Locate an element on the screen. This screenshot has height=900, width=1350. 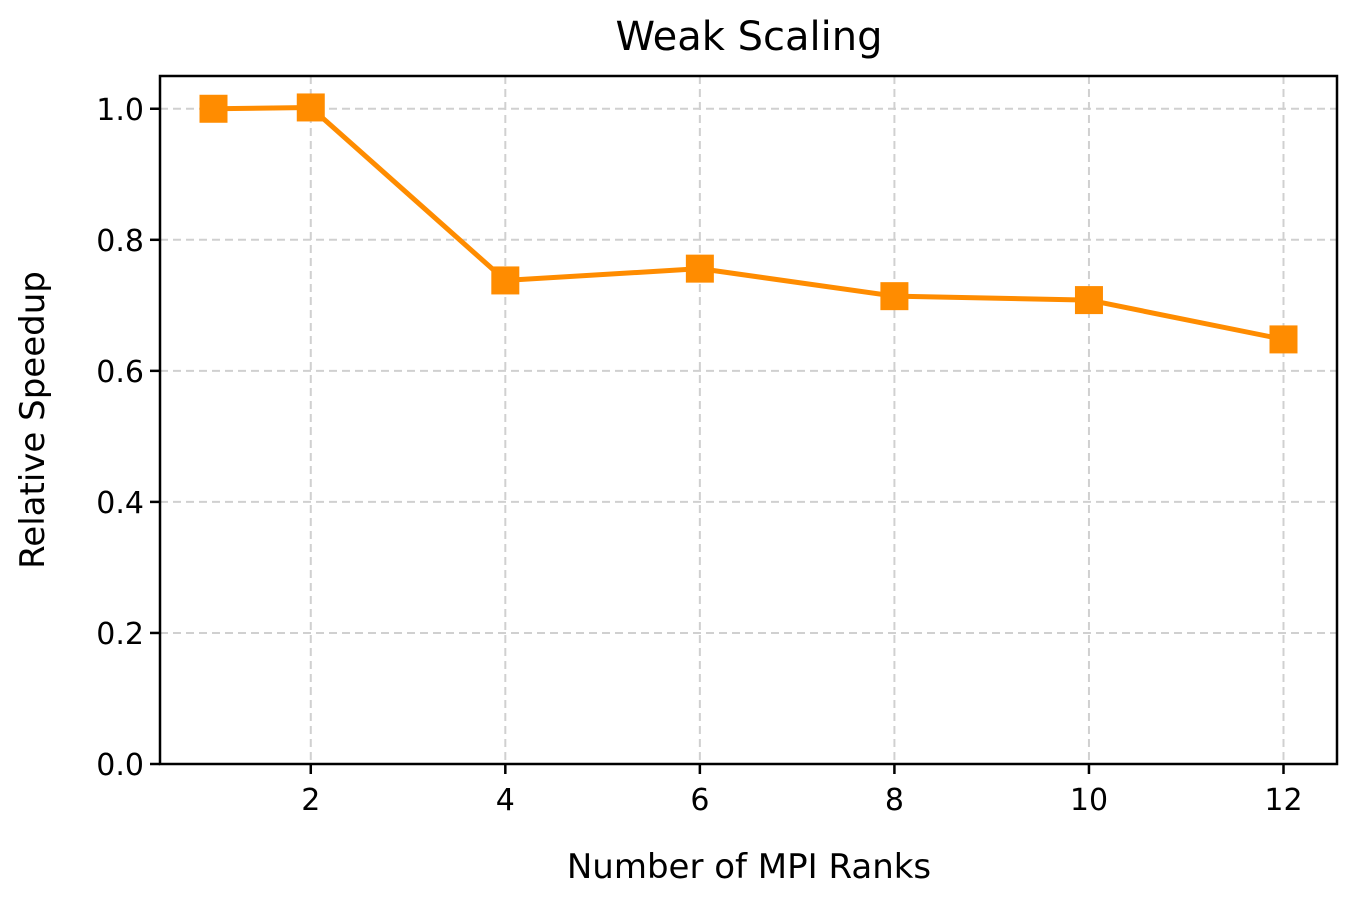
y-tick-label: 1.0 is located at coordinates (120, 110).